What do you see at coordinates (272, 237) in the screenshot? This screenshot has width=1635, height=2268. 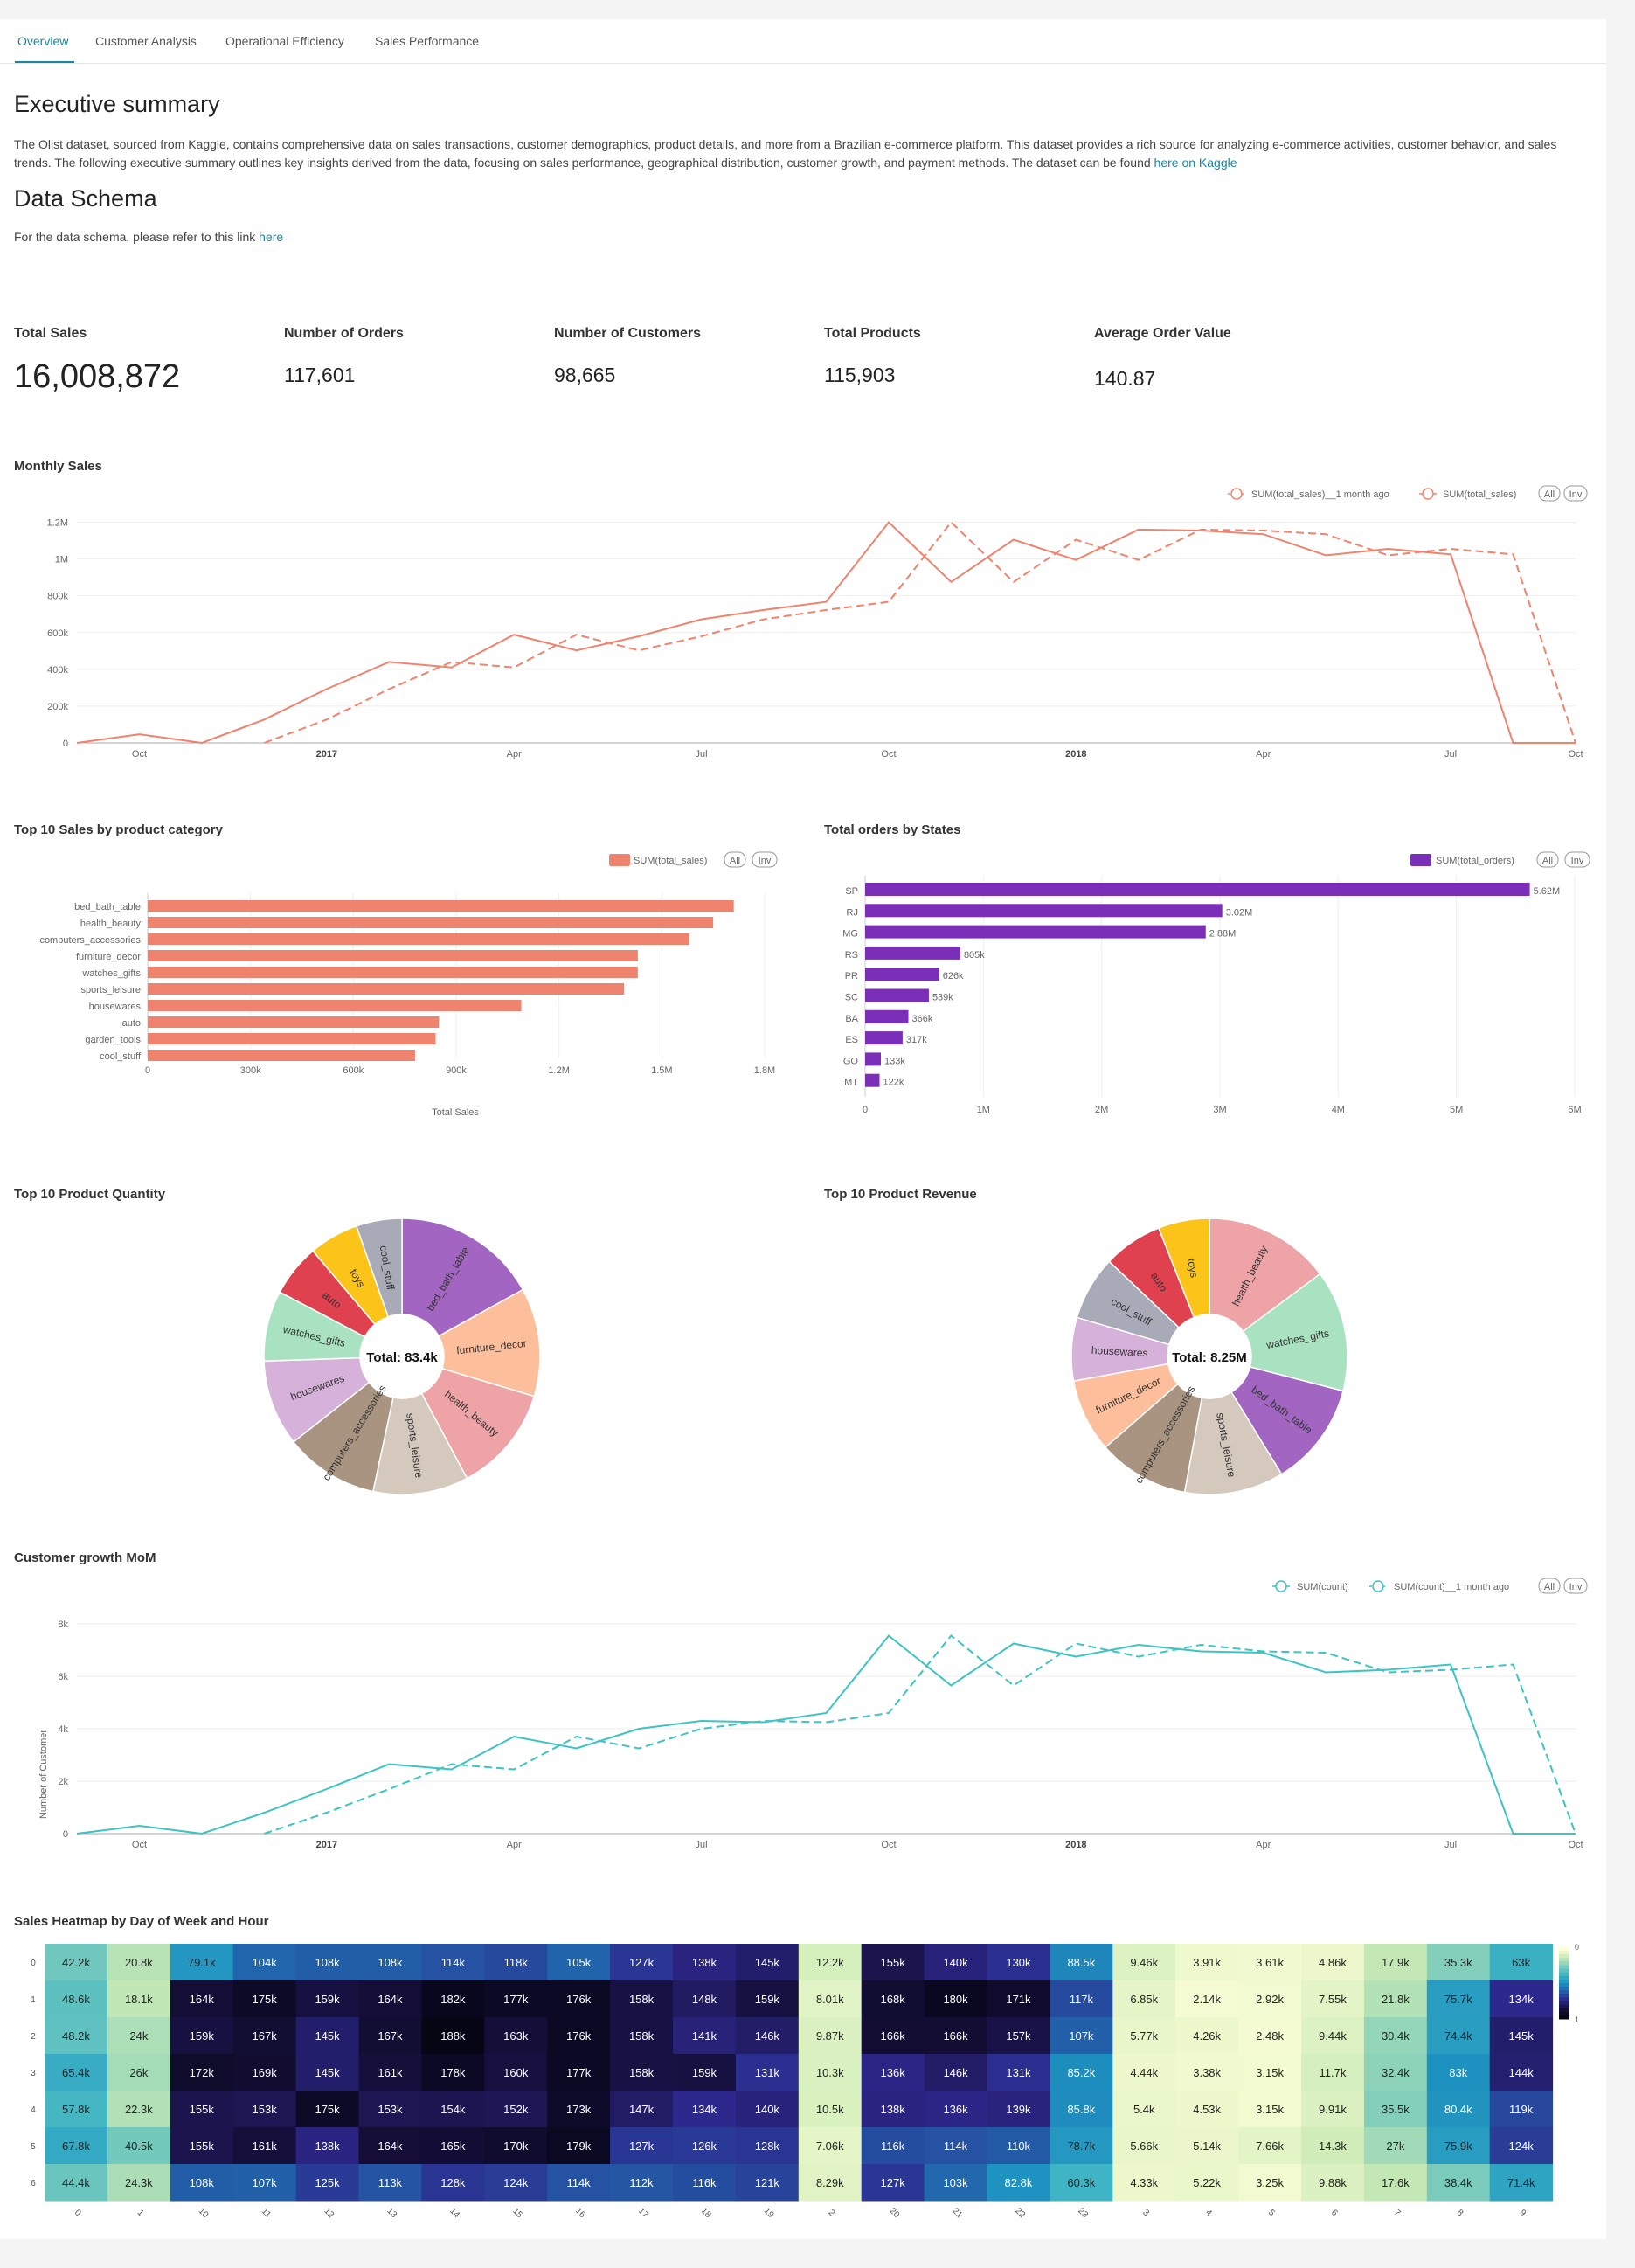 I see `schema-link: here` at bounding box center [272, 237].